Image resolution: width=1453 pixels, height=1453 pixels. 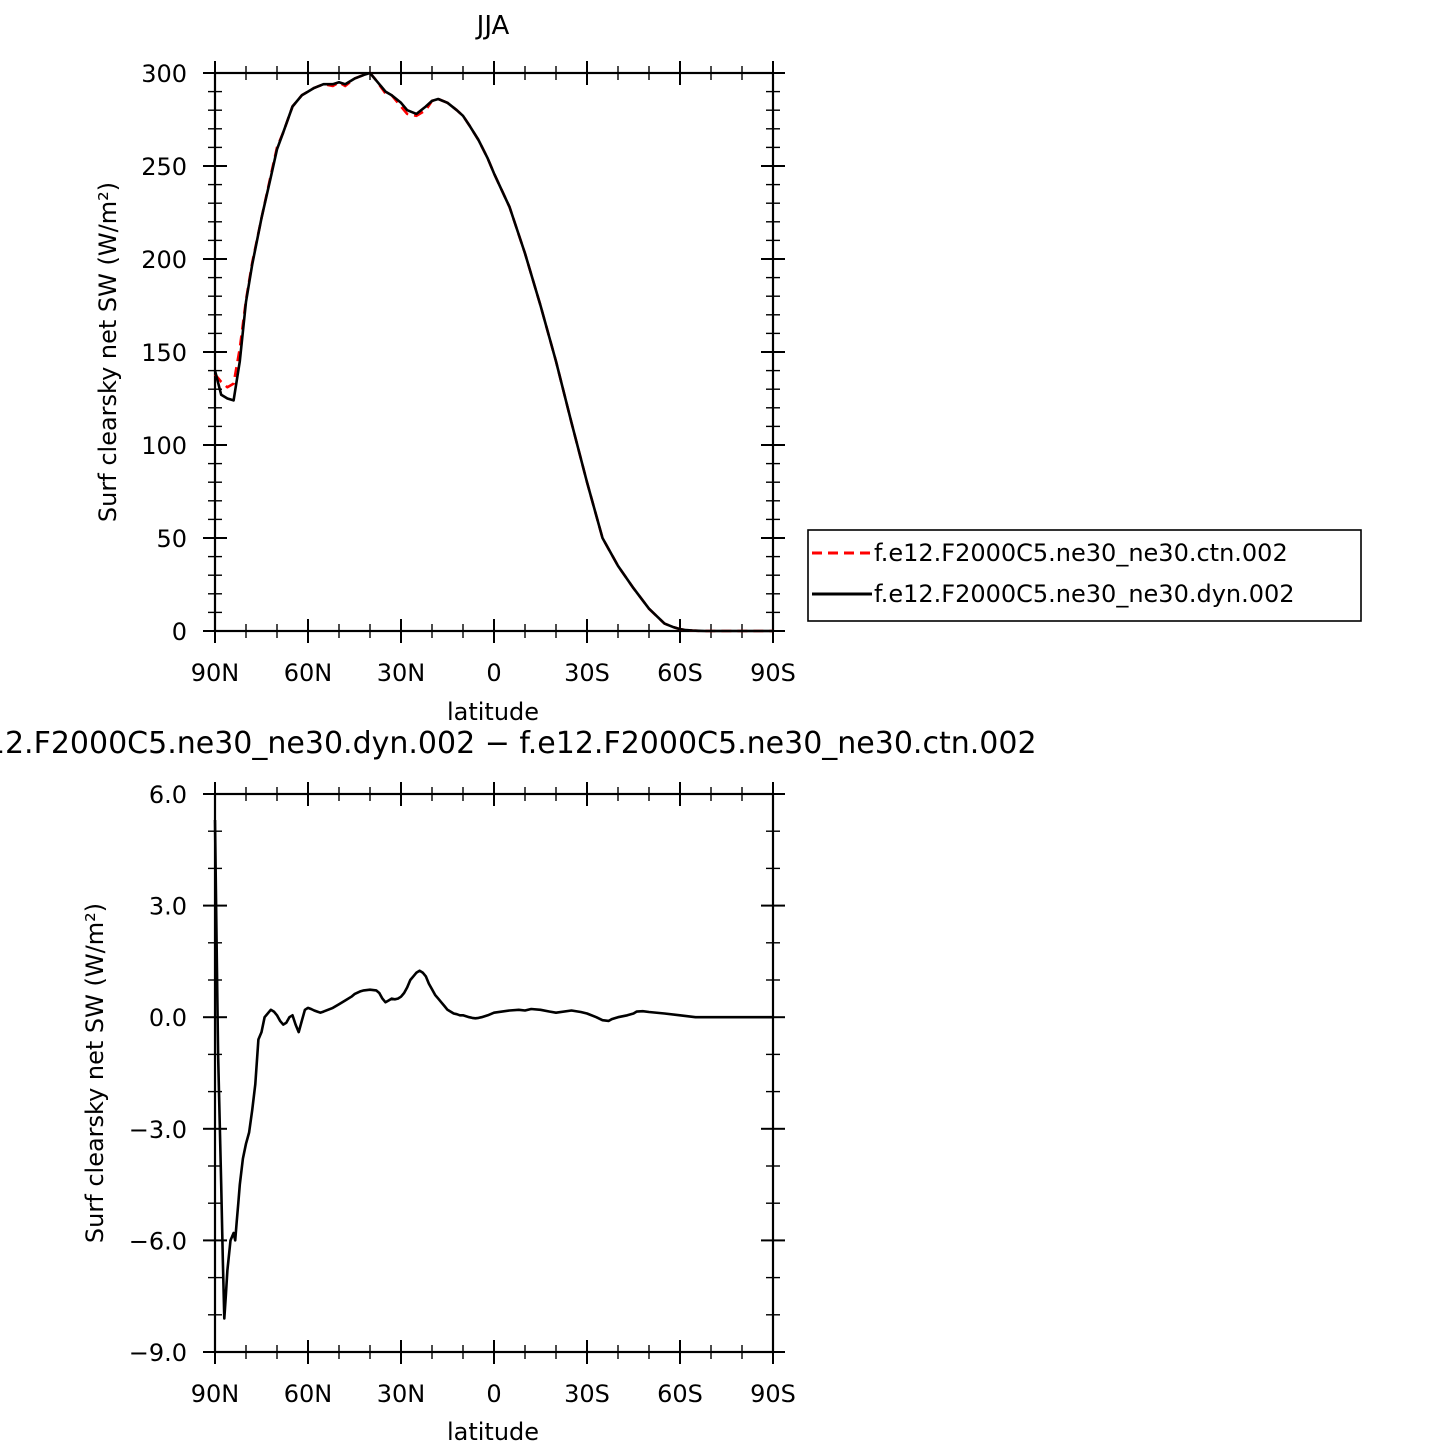 What do you see at coordinates (215, 1394) in the screenshot?
I see `bottom-x-tick-label: 90N` at bounding box center [215, 1394].